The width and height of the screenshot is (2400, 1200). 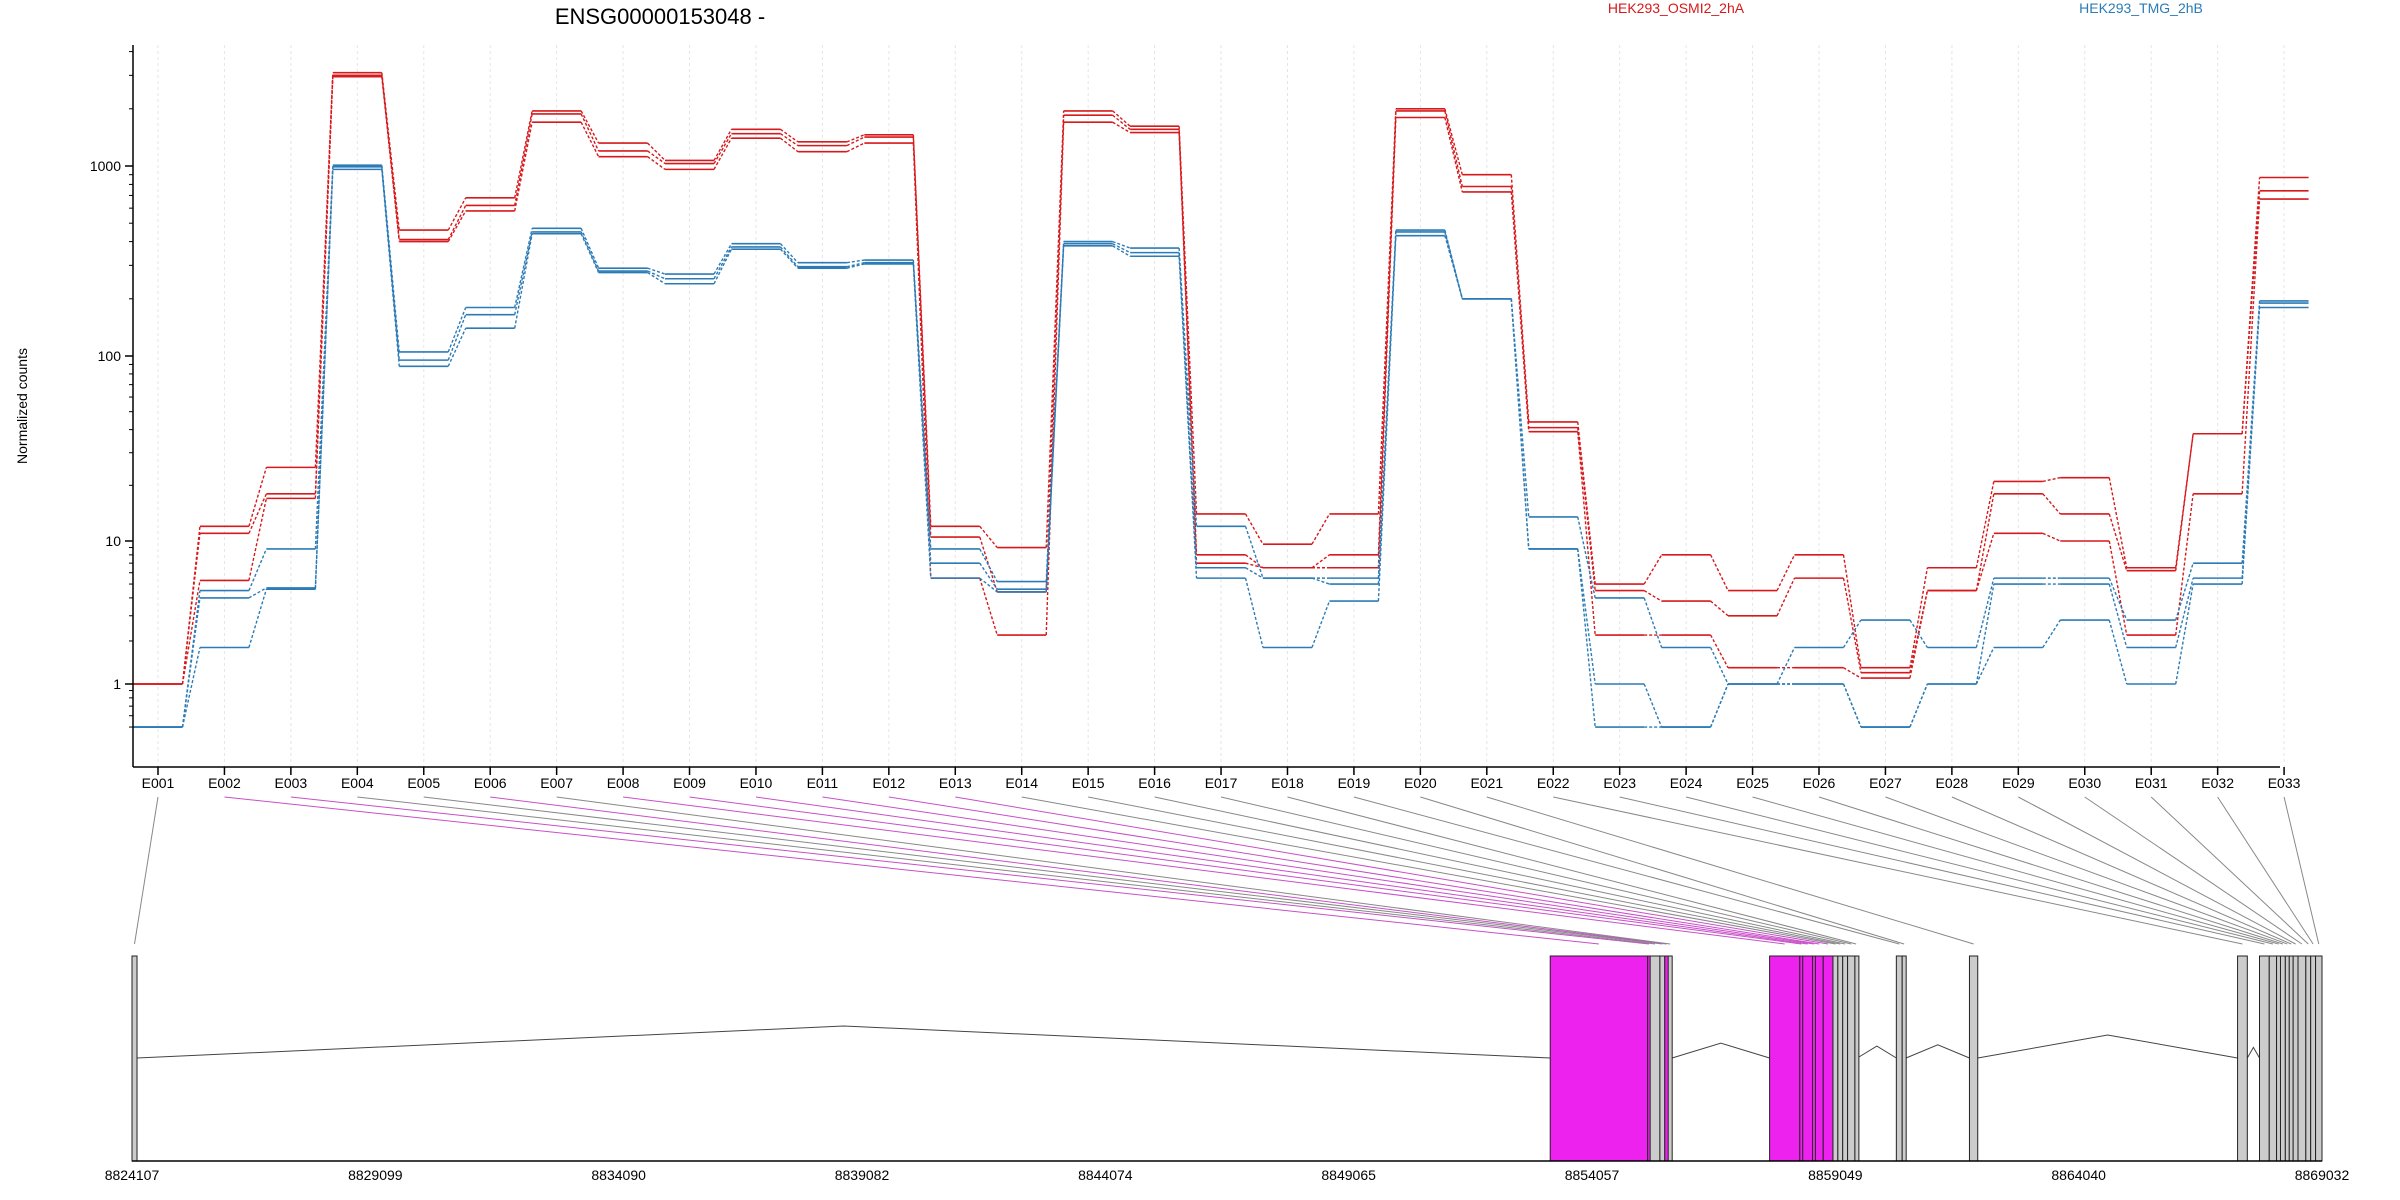 What do you see at coordinates (2018, 783) in the screenshot?
I see `x-tick-label: E029` at bounding box center [2018, 783].